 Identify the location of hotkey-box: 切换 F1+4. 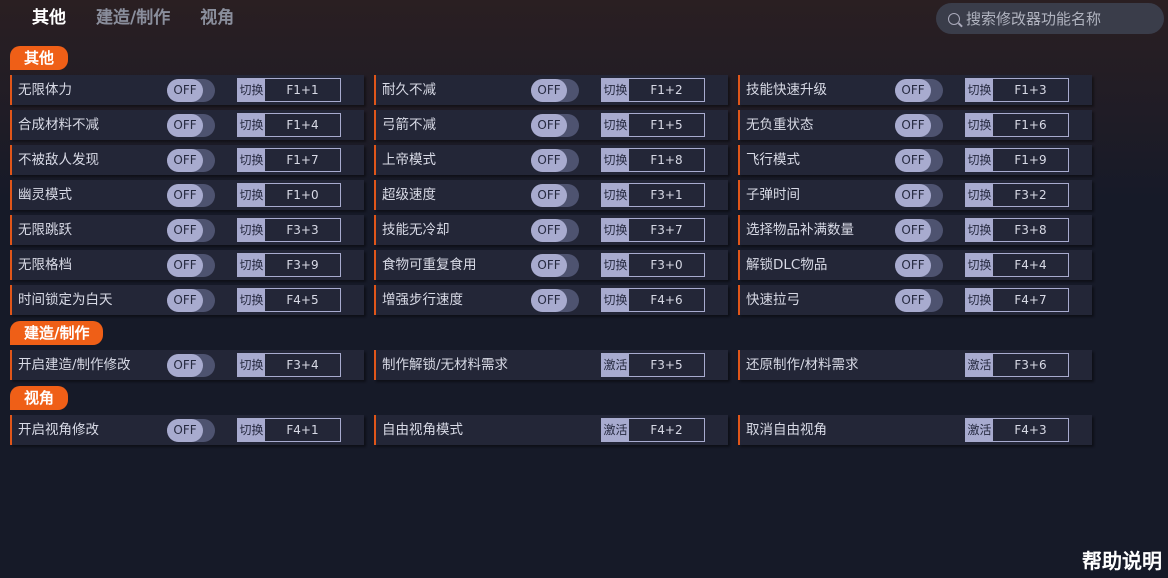
(289, 125).